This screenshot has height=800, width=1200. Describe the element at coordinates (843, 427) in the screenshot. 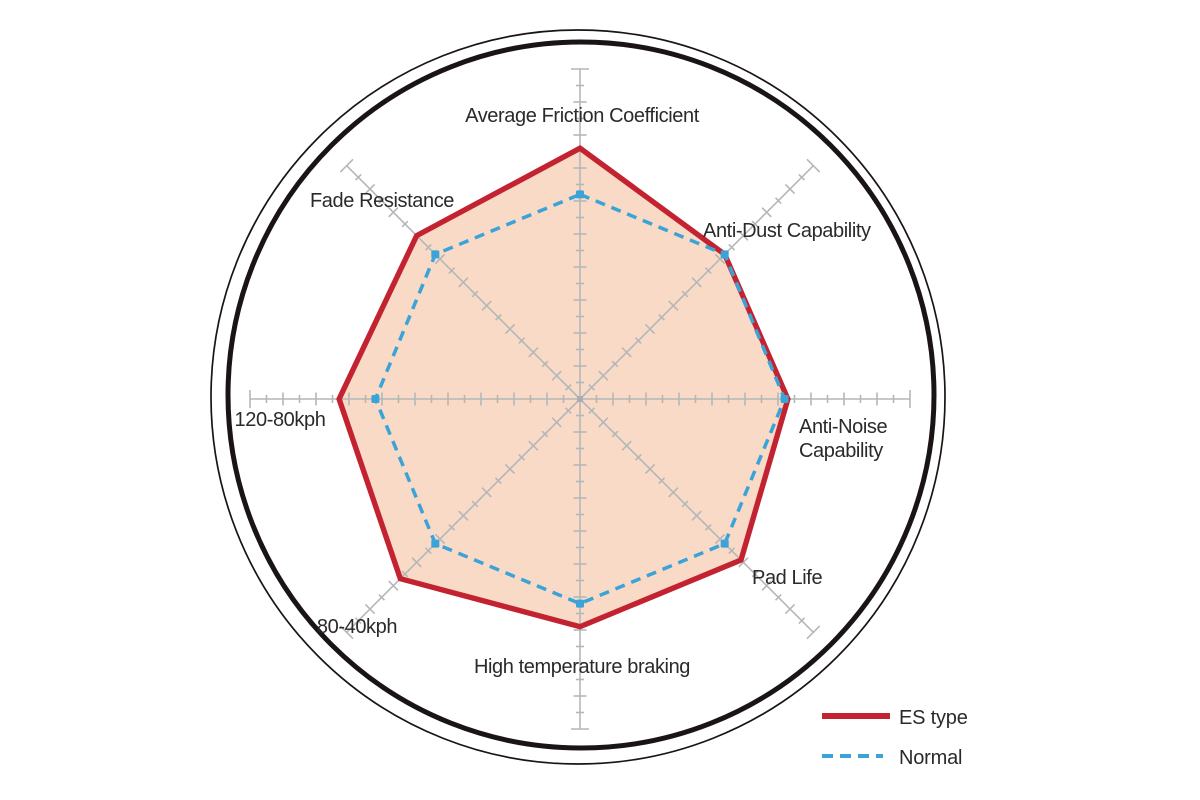

I see `axis-label-anti-noise-line1: Anti-Noise` at that location.